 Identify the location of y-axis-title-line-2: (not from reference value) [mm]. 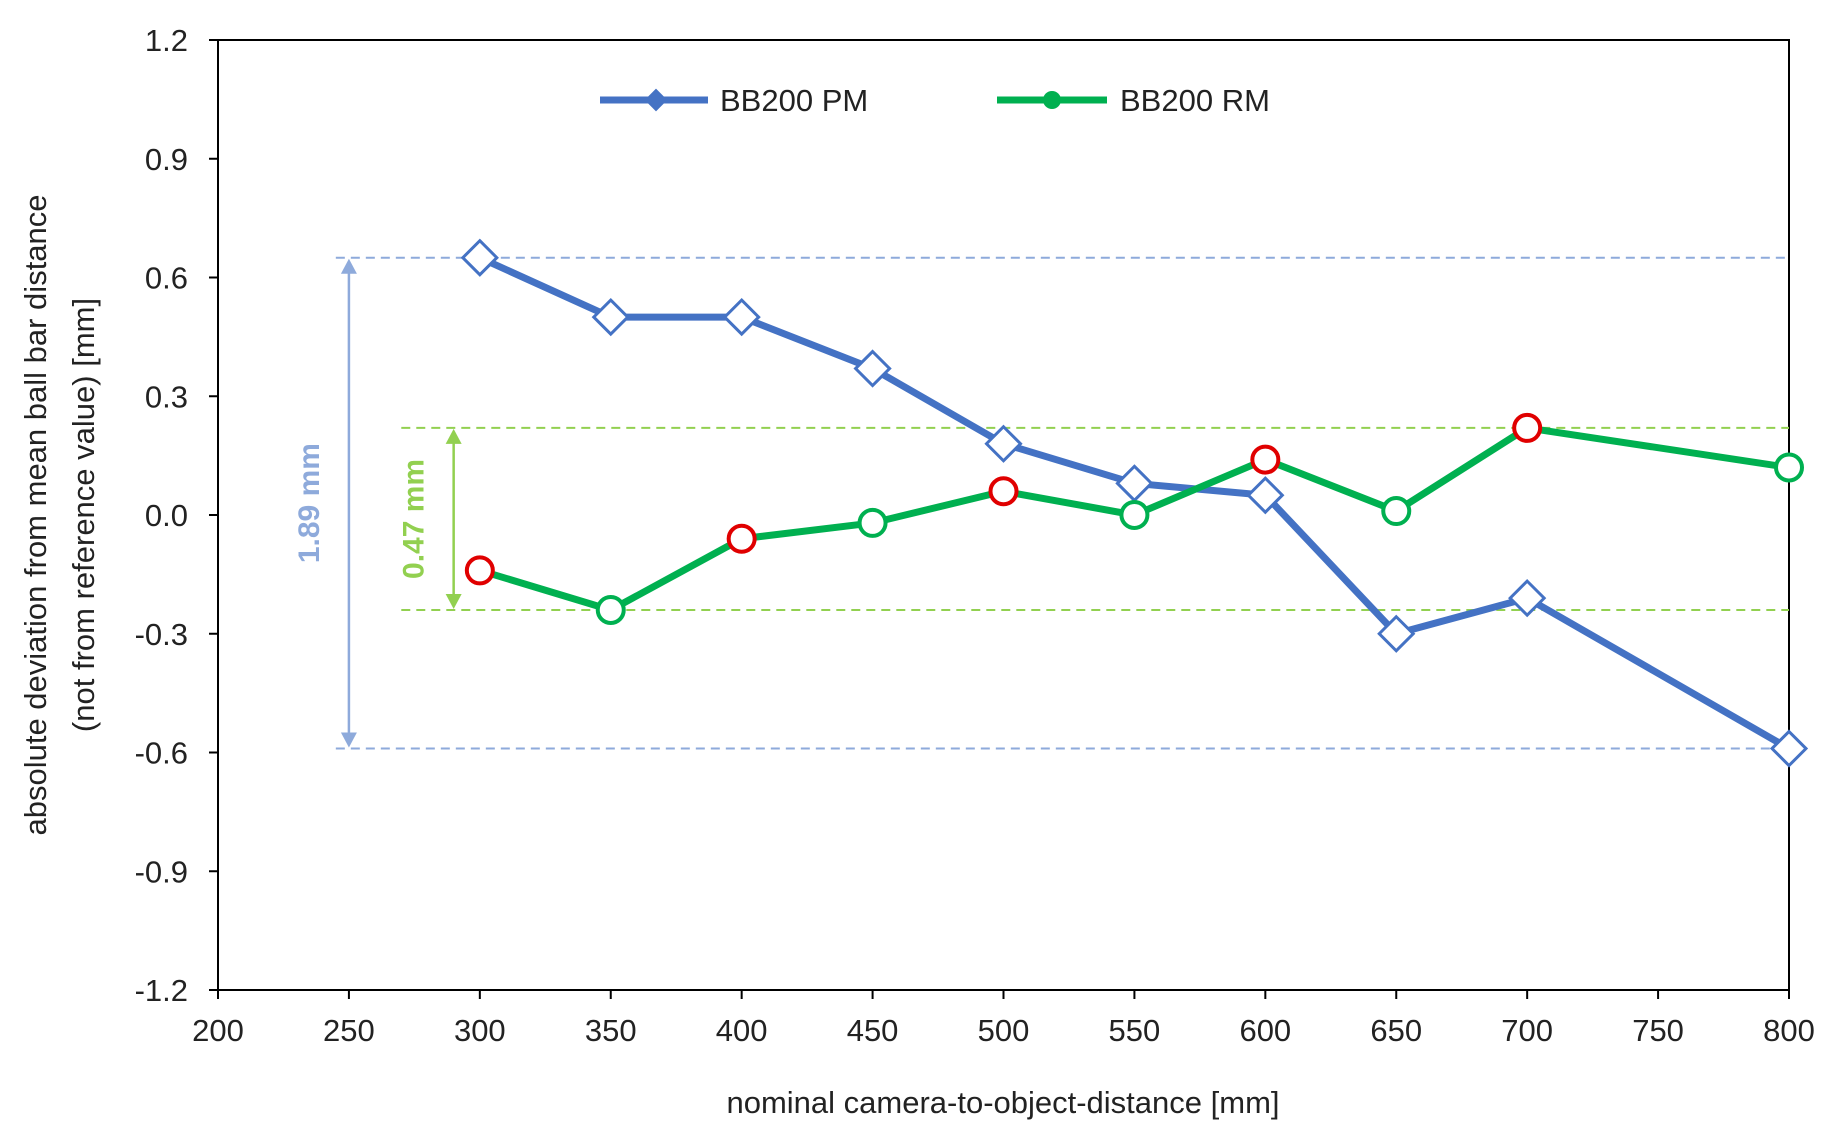
(83, 515).